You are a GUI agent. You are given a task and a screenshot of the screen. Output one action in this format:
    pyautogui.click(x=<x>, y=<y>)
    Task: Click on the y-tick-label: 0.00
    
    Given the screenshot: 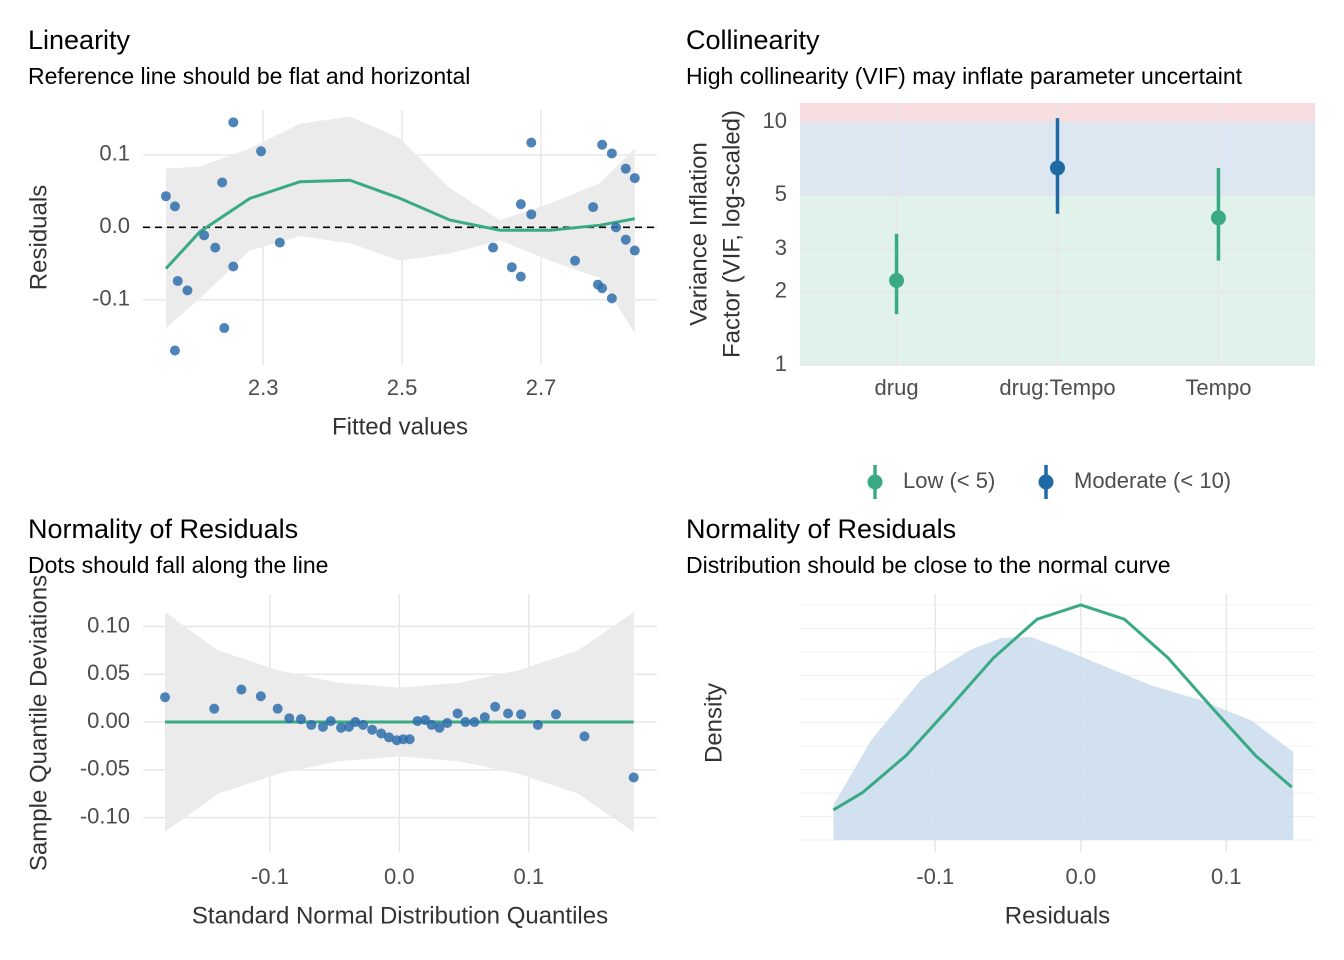 What is the action you would take?
    pyautogui.click(x=108, y=720)
    